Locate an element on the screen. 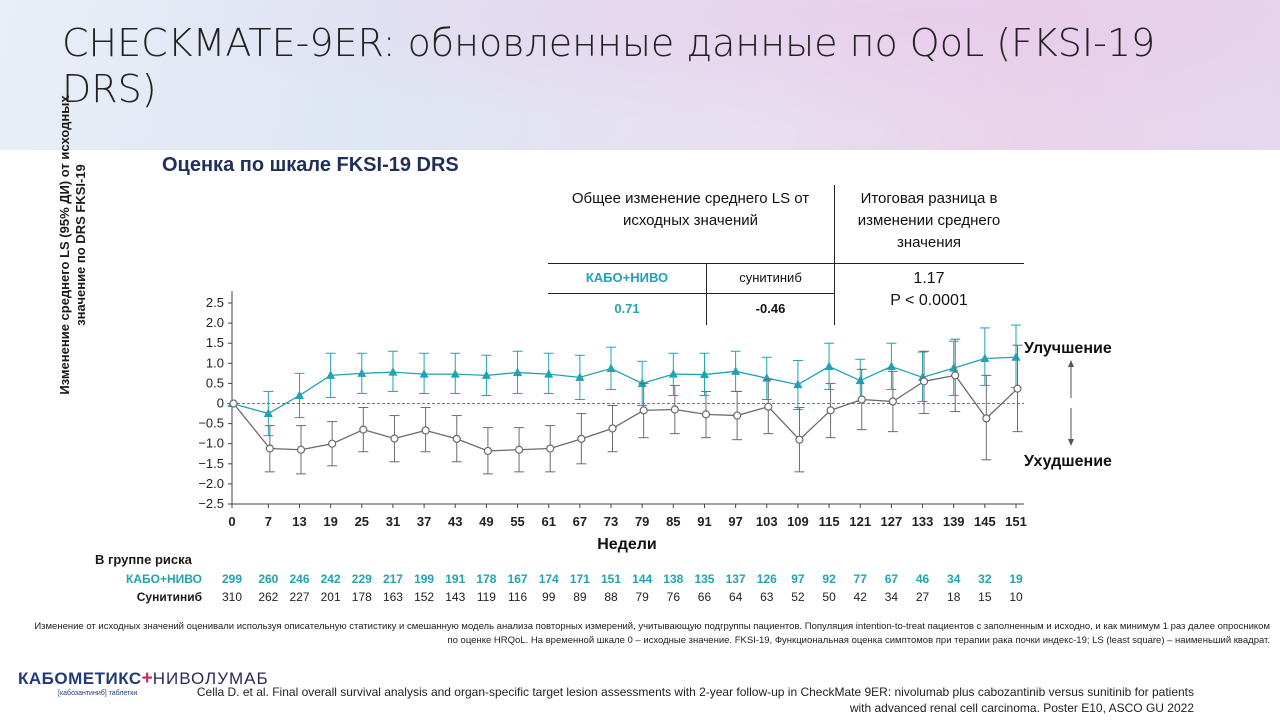 The width and height of the screenshot is (1280, 720). table-difference: 1.17 is located at coordinates (929, 278).